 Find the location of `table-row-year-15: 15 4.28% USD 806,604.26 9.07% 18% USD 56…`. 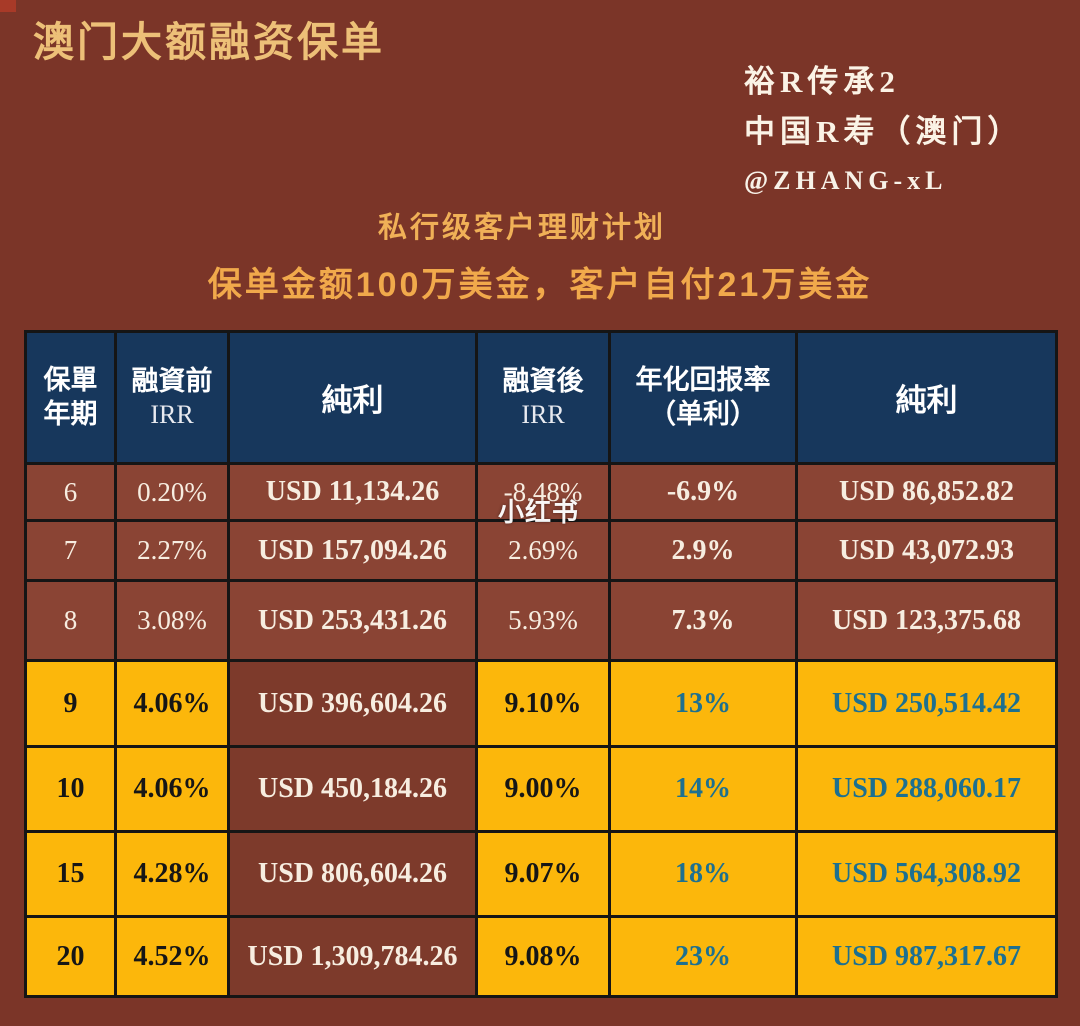

table-row-year-15: 15 4.28% USD 806,604.26 9.07% 18% USD 56… is located at coordinates (541, 874).